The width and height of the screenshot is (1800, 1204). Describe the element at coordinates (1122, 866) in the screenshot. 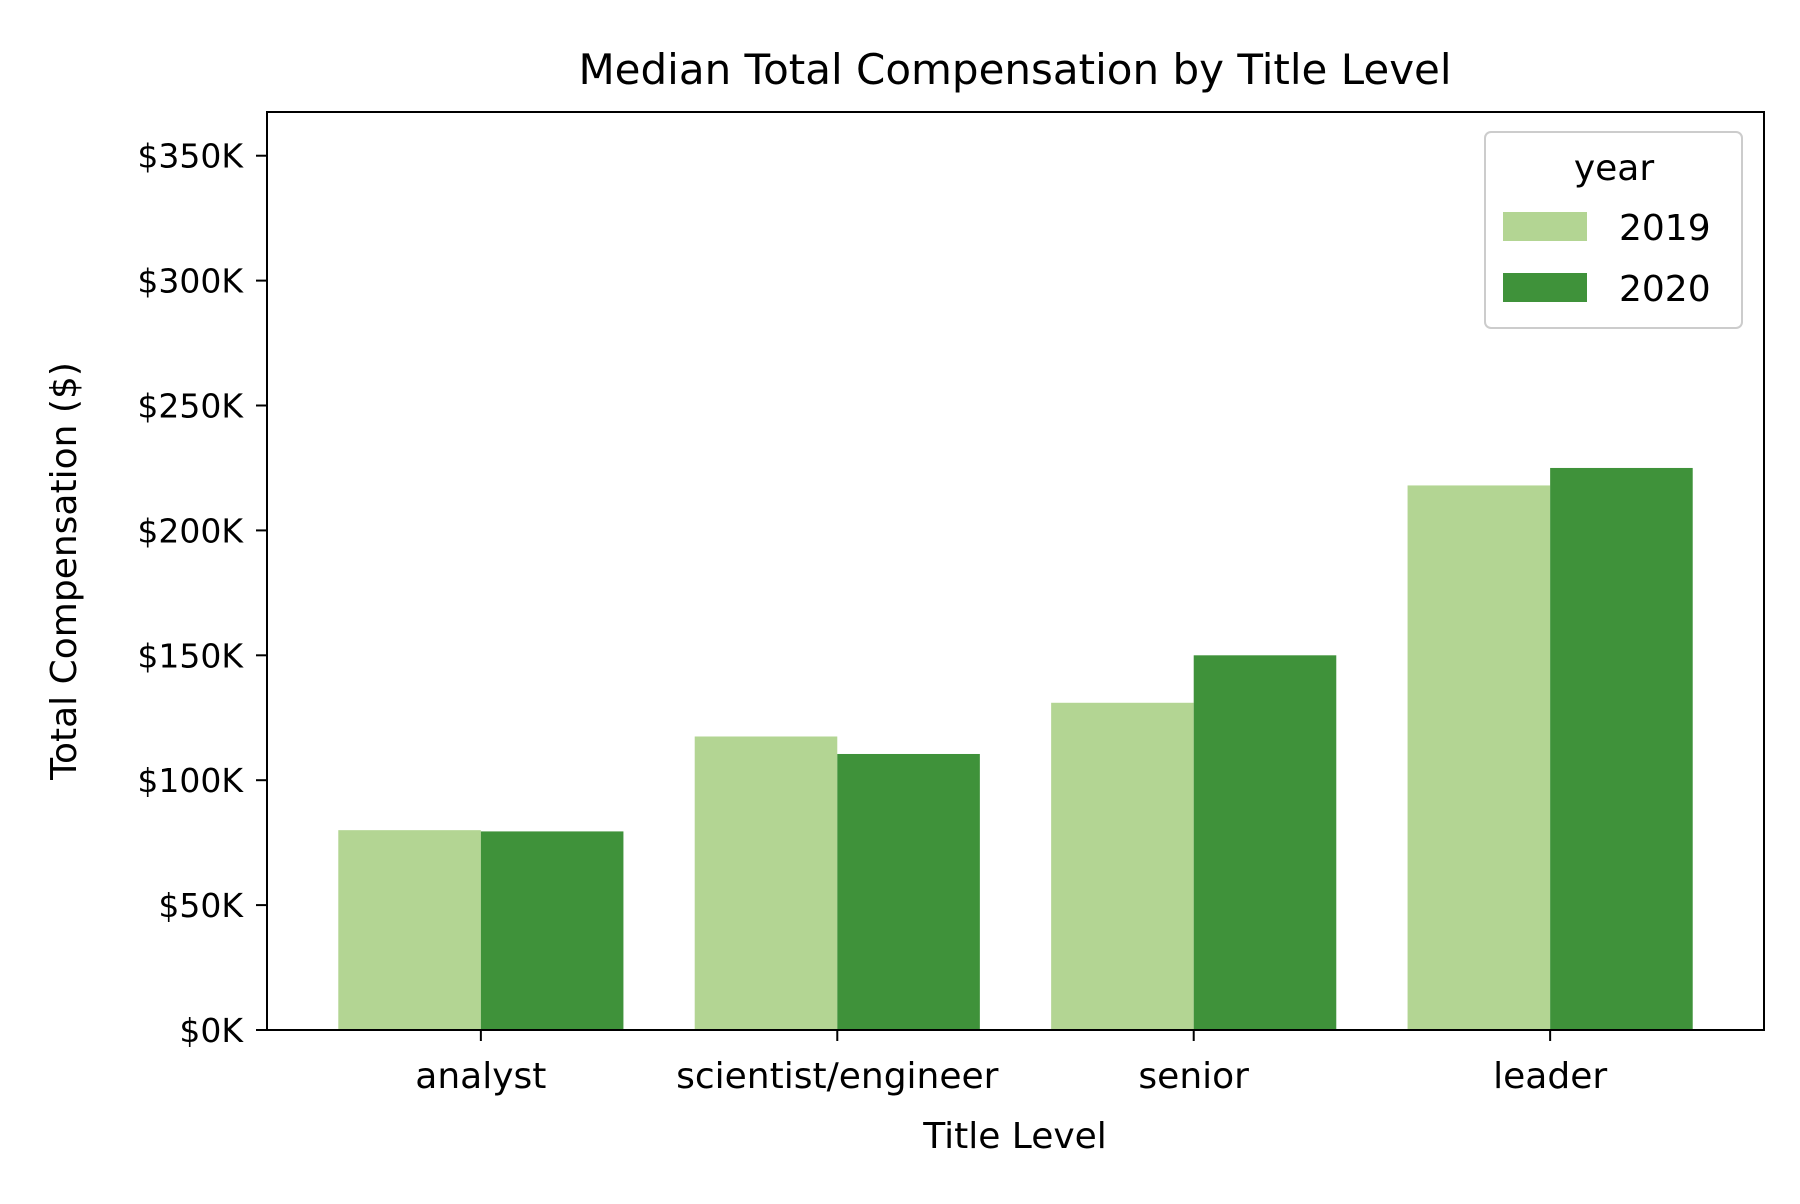

I see `bar-senior-2019` at that location.